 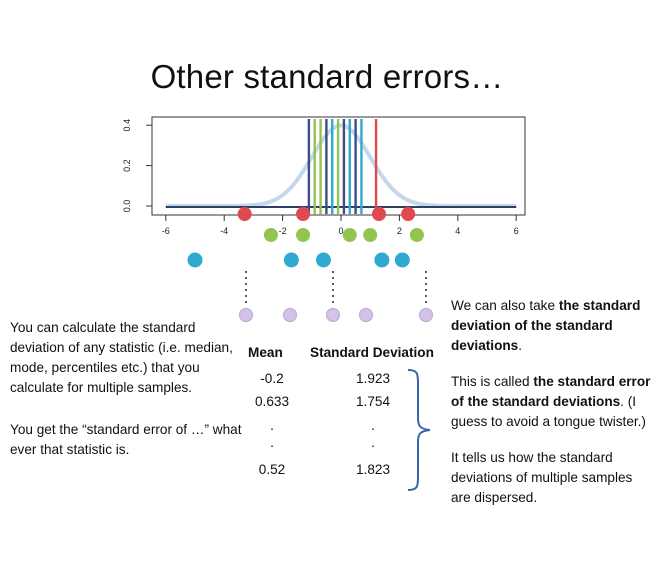 I want to click on x-tick-label: 6, so click(x=516, y=231).